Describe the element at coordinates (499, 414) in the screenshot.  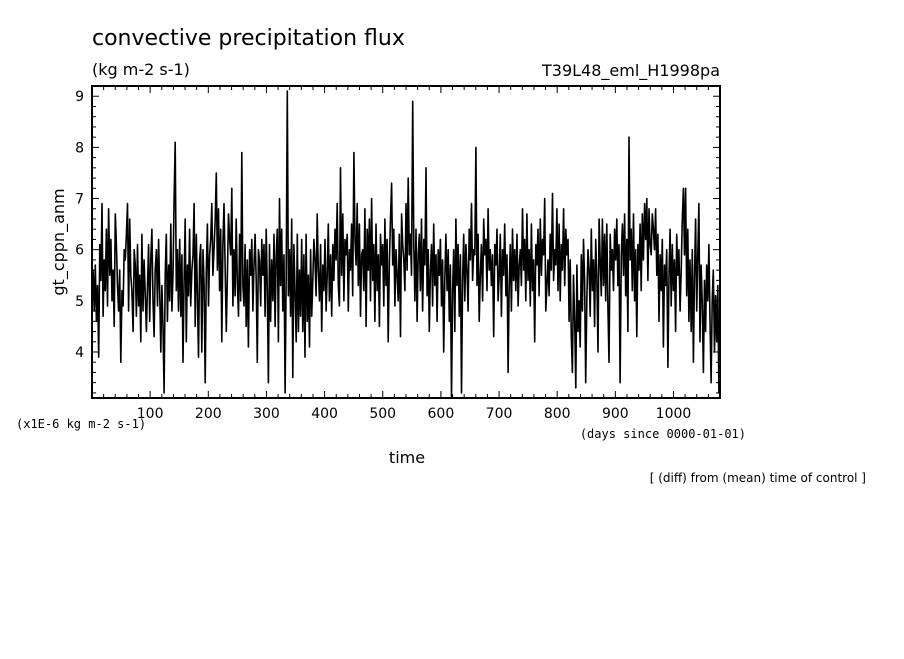
I see `x-tick-label: 700` at that location.